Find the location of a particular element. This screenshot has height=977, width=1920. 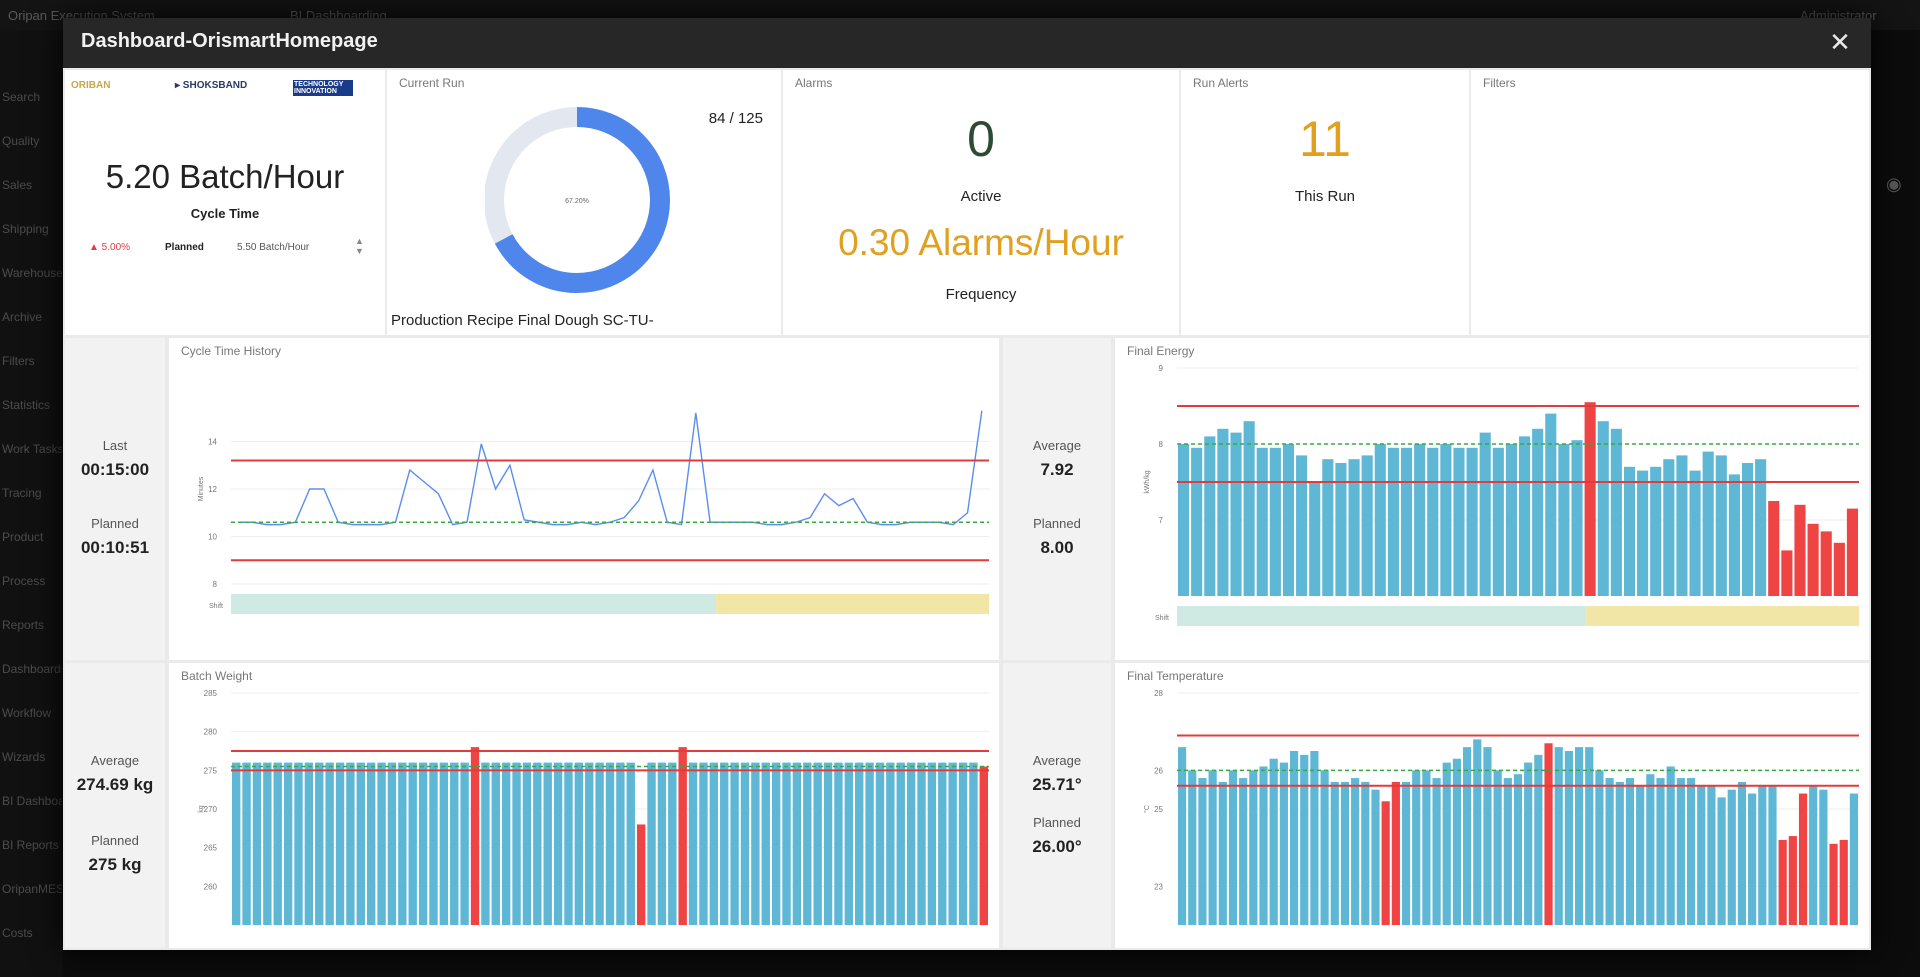

sidebar-item: OripanMES is located at coordinates (32, 889).